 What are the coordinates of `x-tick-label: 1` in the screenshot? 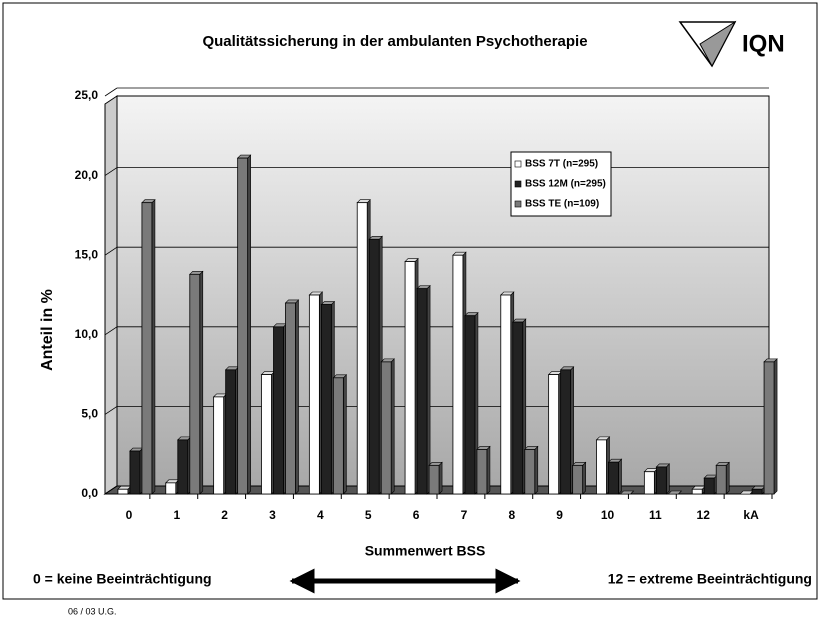 It's located at (176, 515).